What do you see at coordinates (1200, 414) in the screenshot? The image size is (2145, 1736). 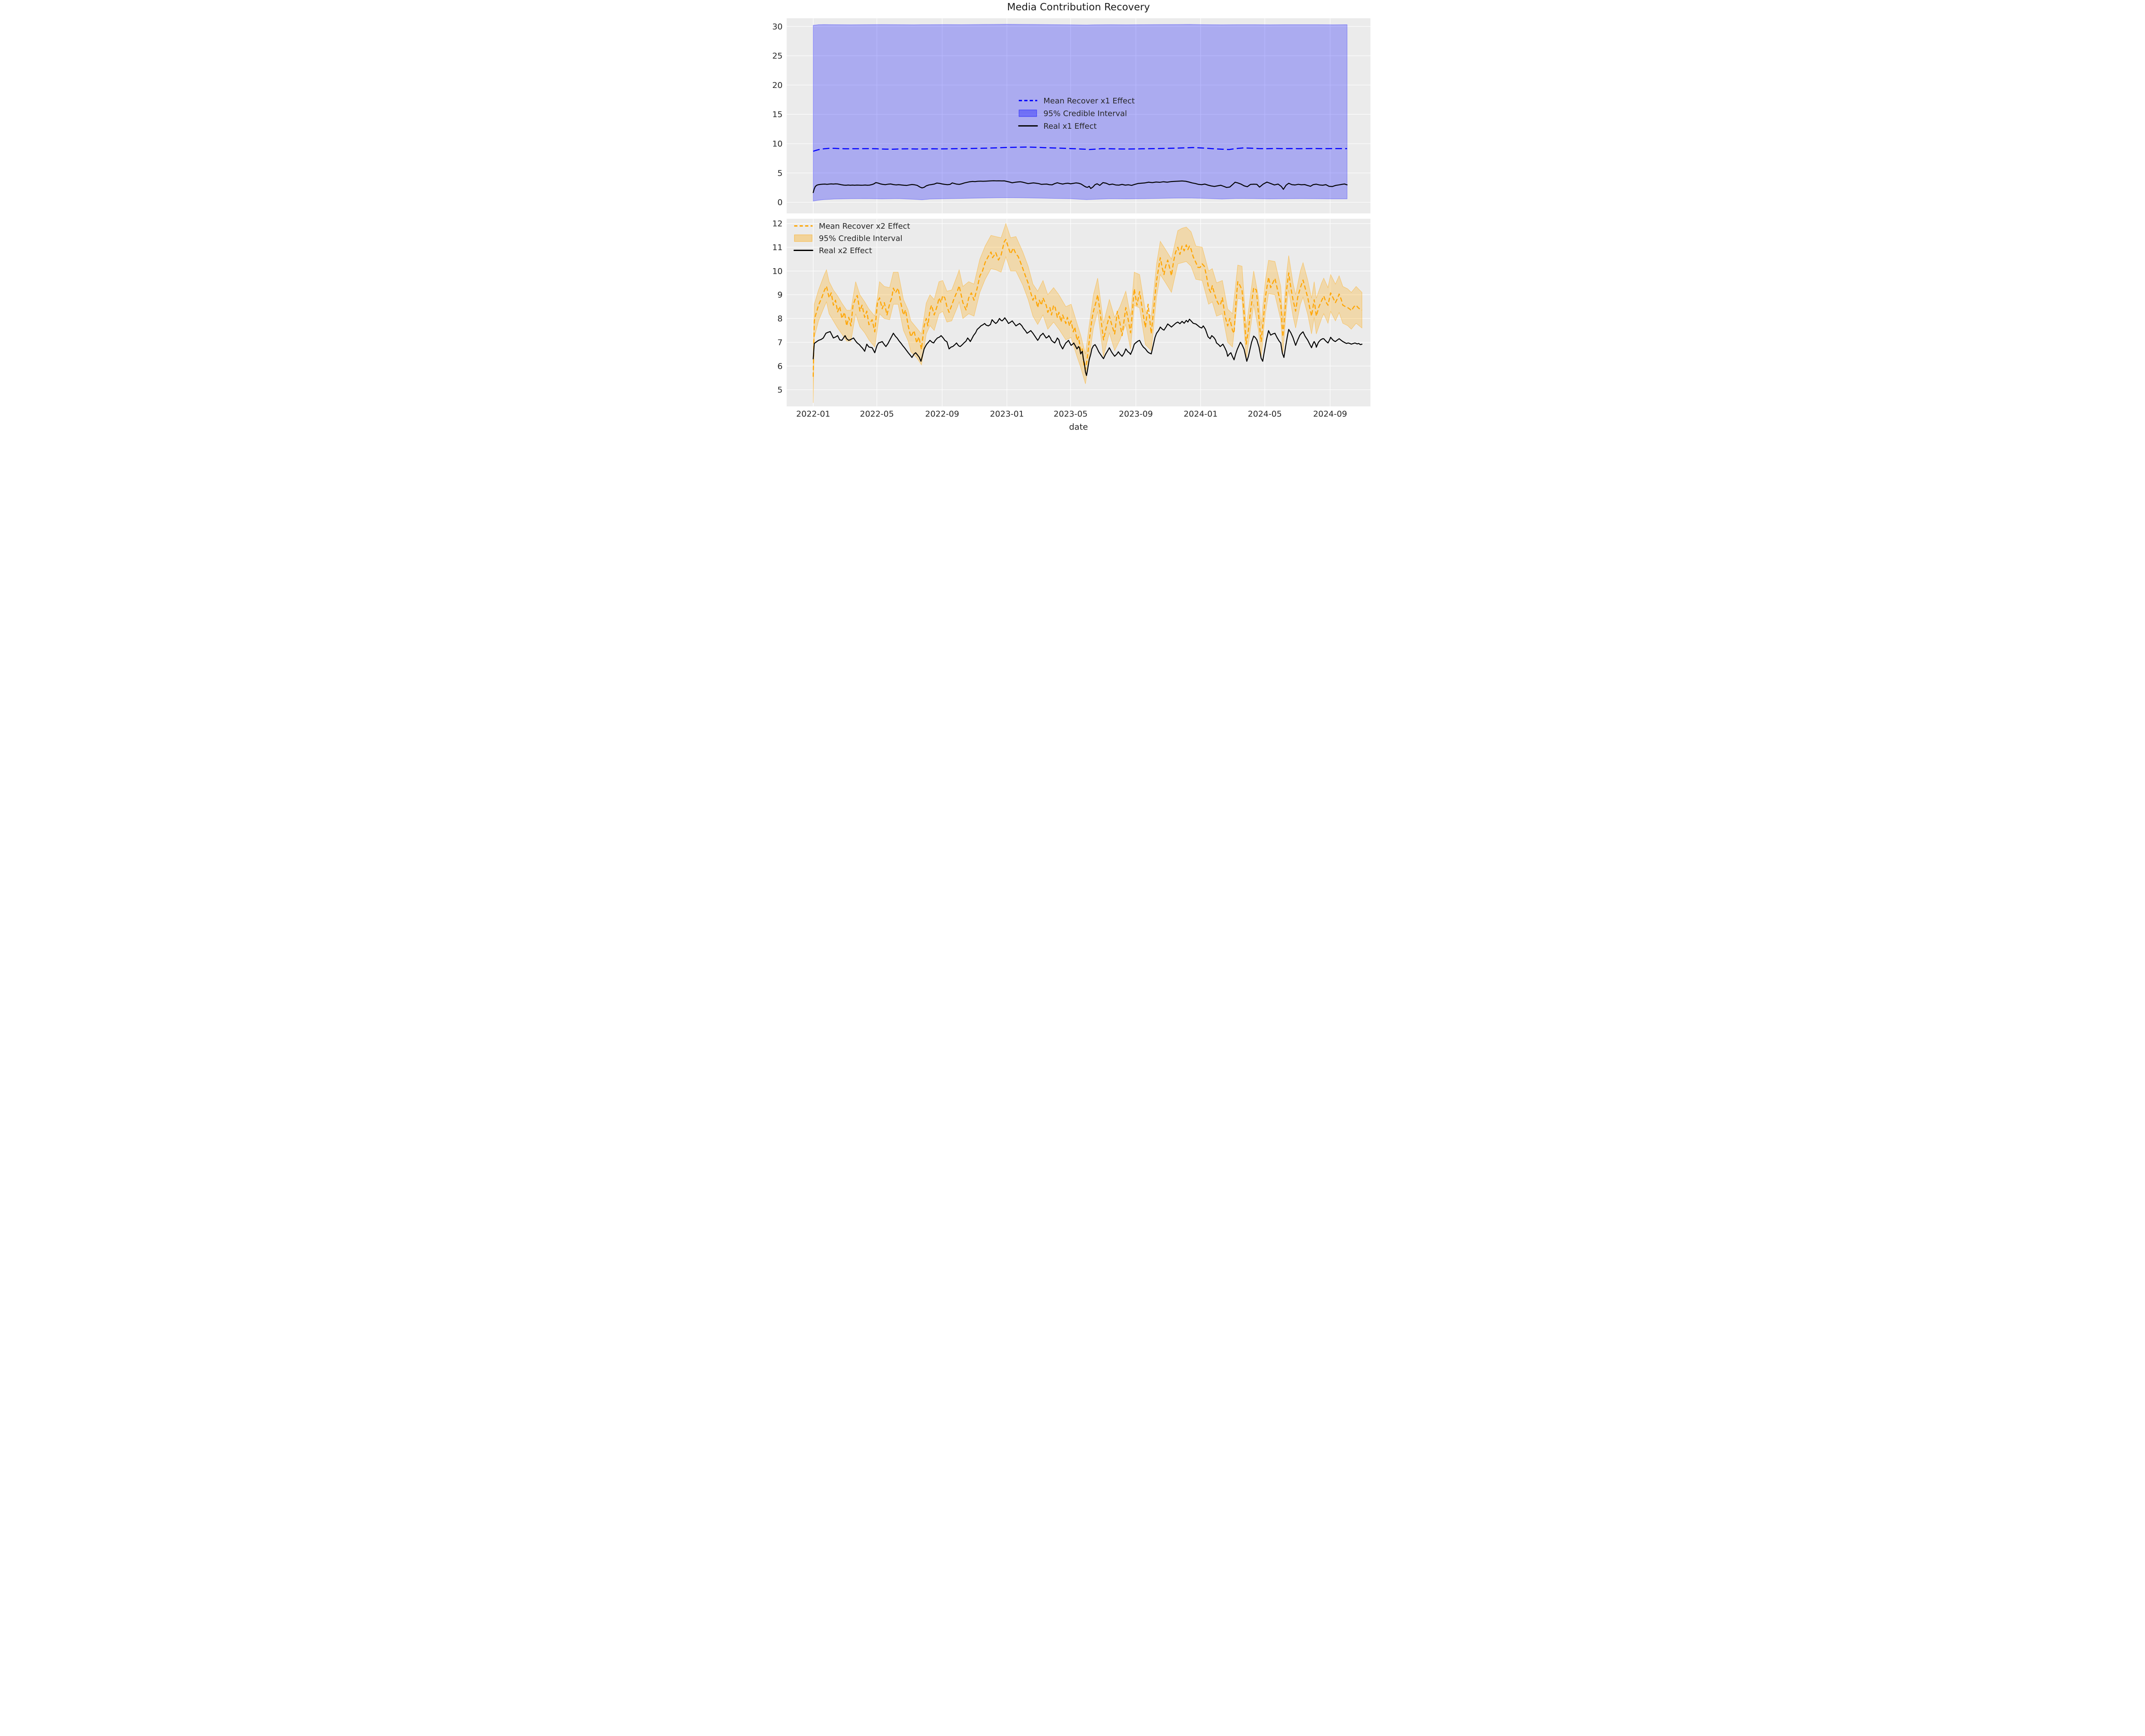 I see `x-tick-label: 2024-01` at bounding box center [1200, 414].